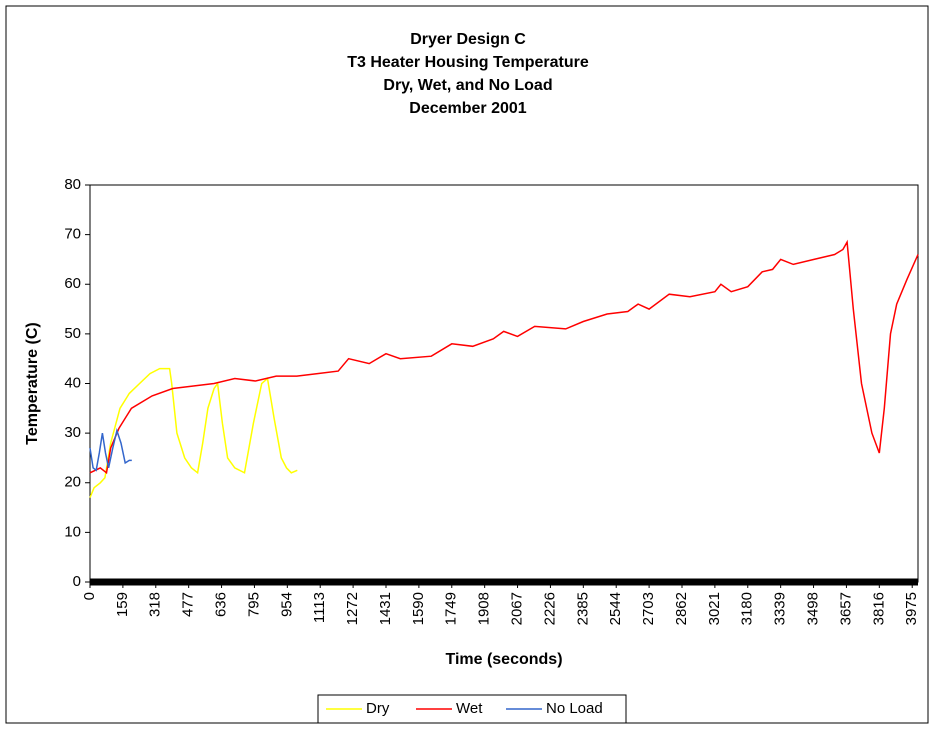  I want to click on y-tick-label: 50, so click(72, 333).